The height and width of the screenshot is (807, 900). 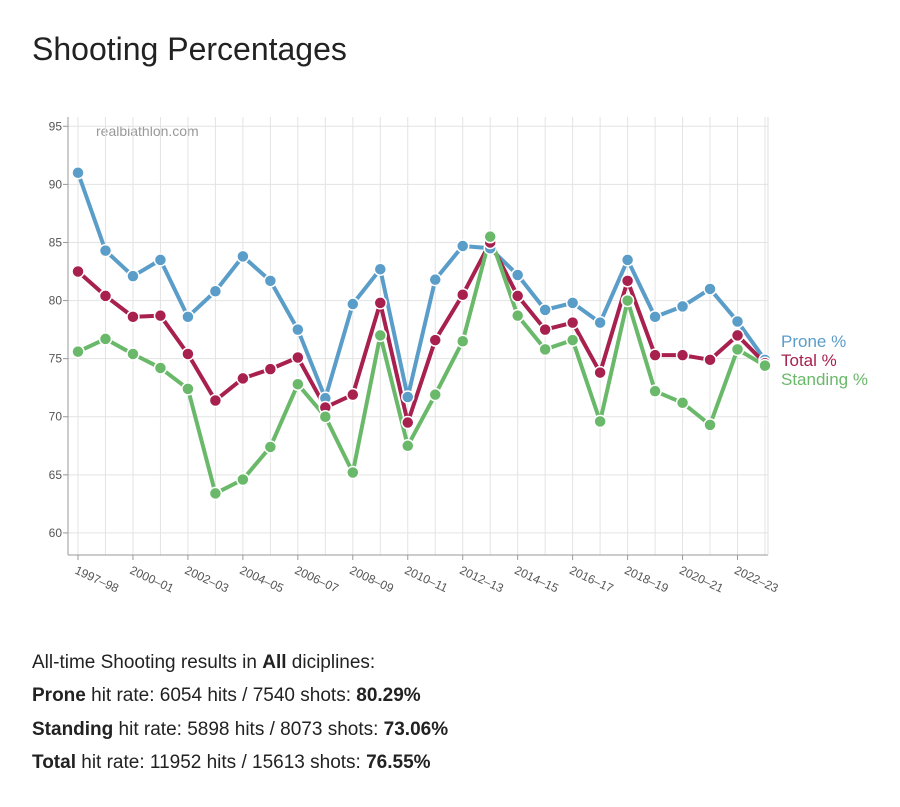 What do you see at coordinates (274, 662) in the screenshot?
I see `text: All` at bounding box center [274, 662].